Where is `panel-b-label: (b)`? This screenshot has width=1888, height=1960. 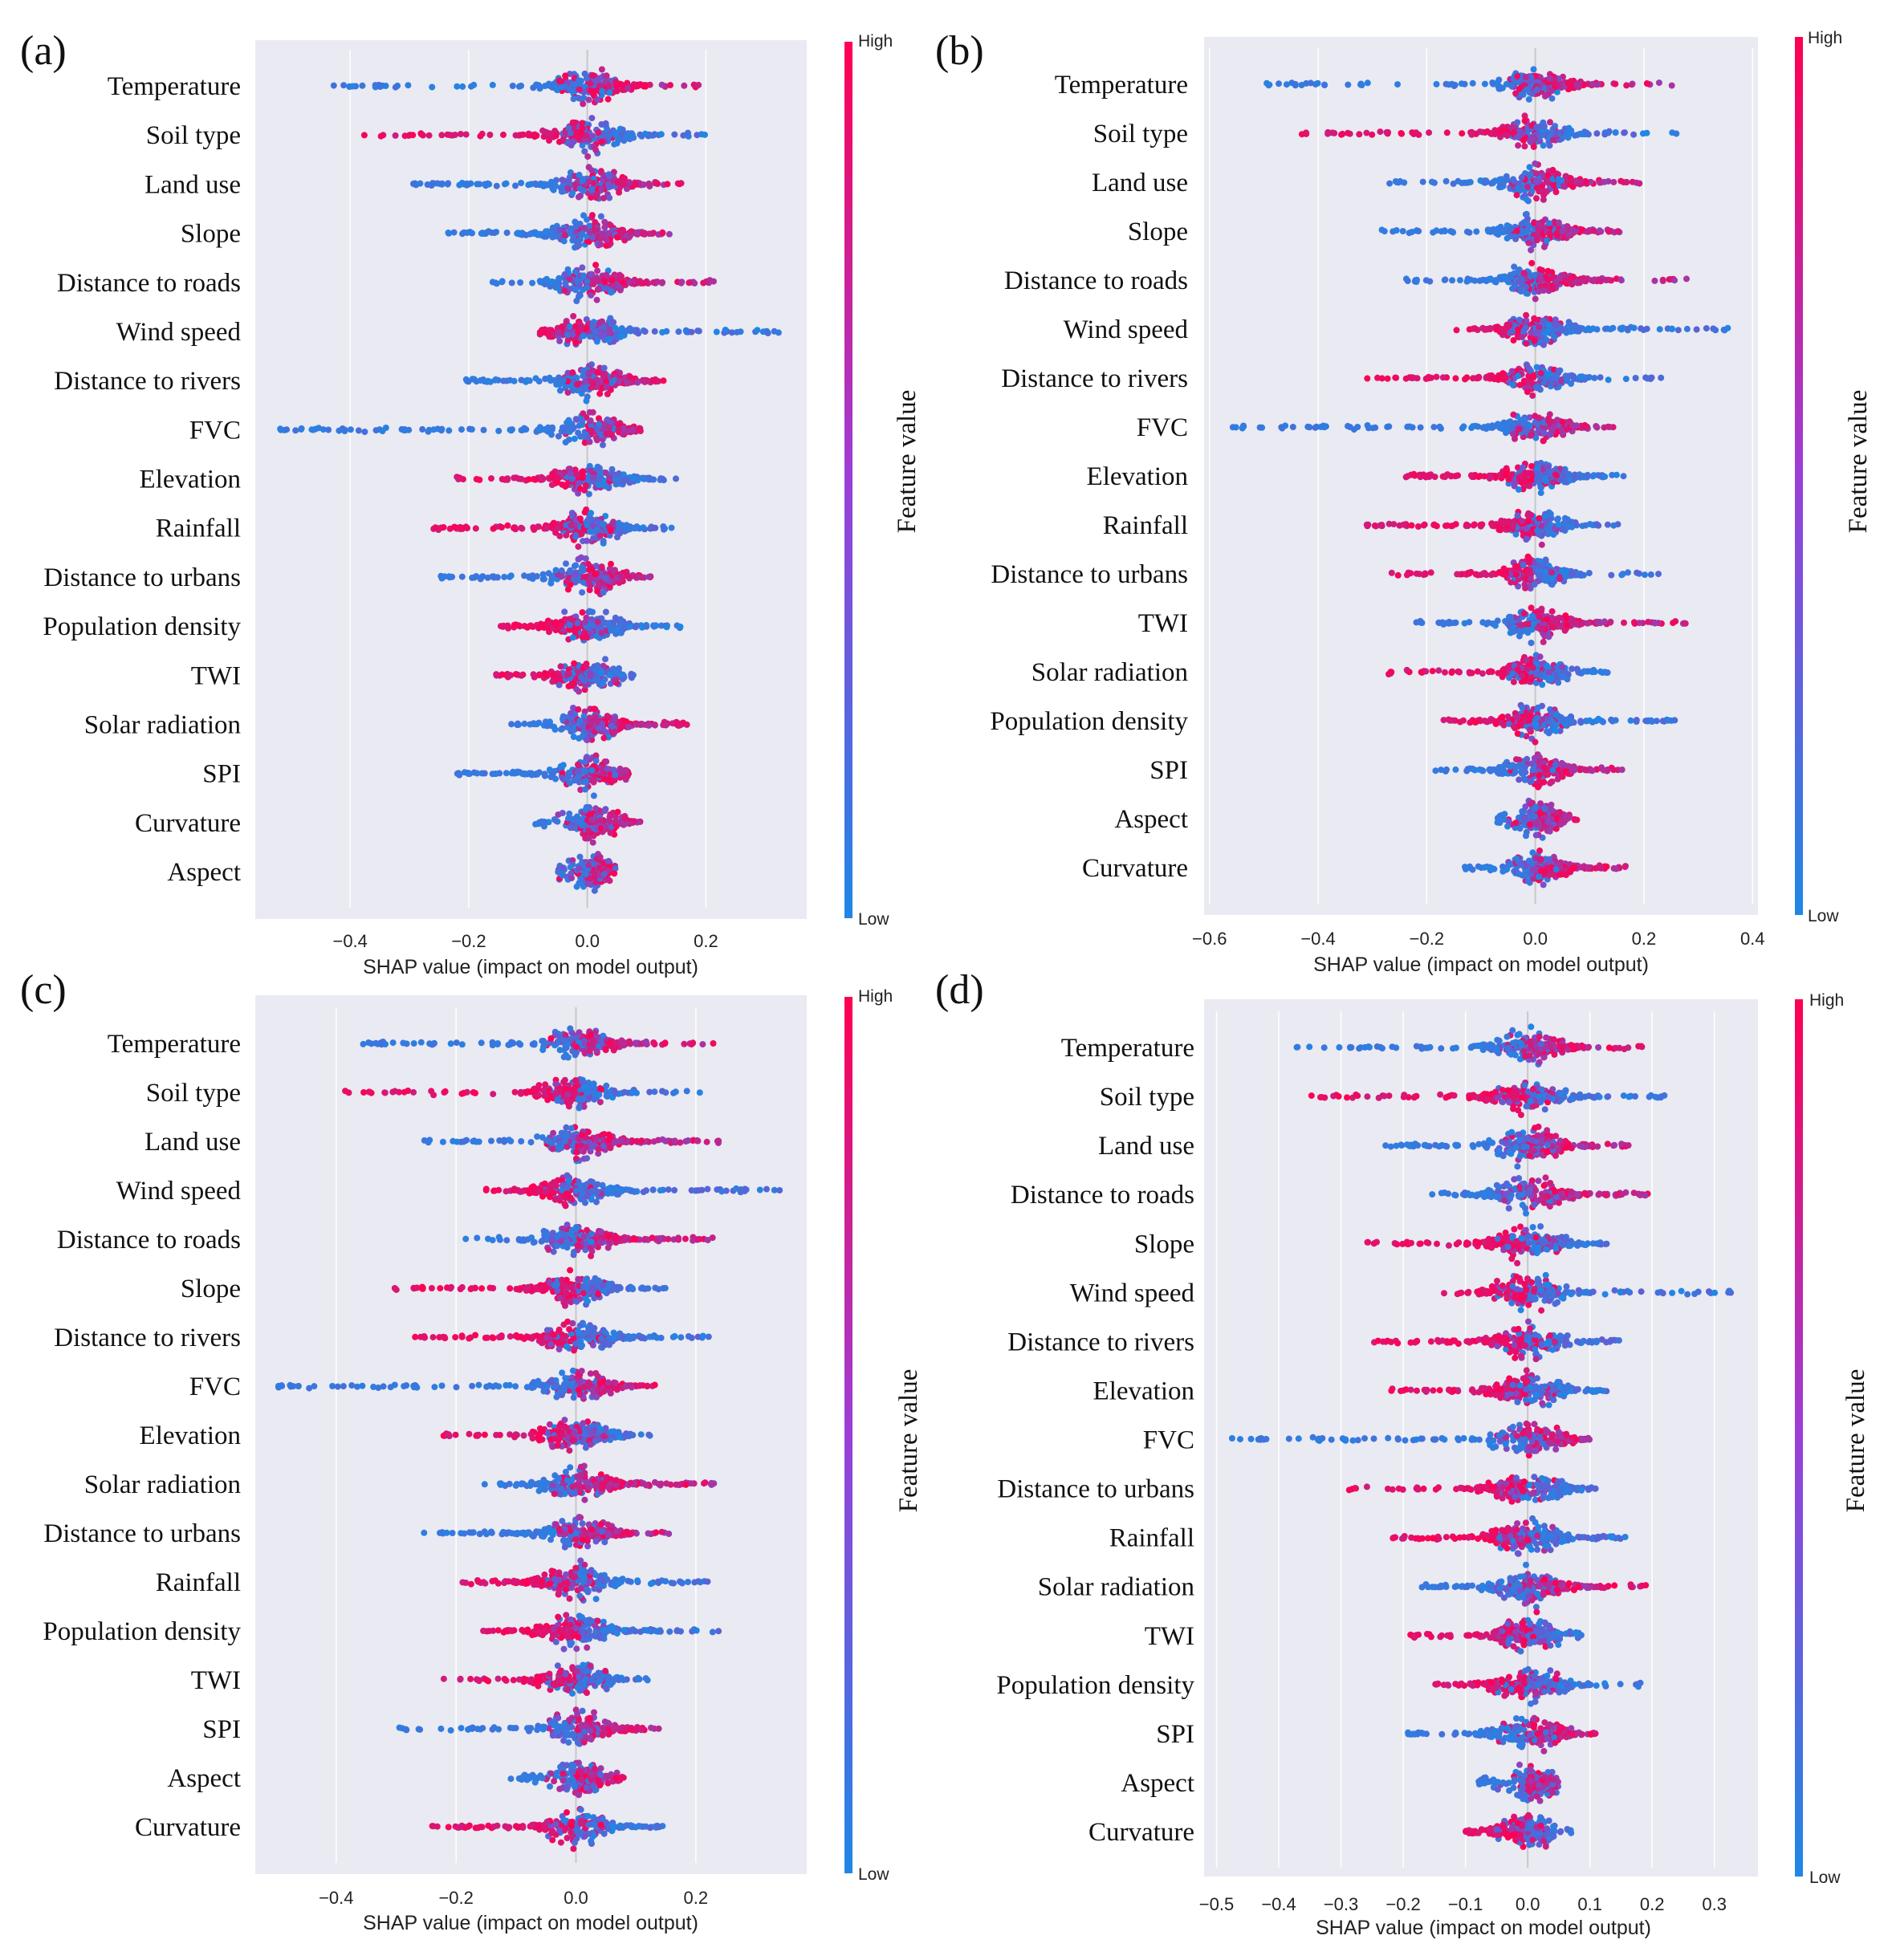 panel-b-label: (b) is located at coordinates (959, 51).